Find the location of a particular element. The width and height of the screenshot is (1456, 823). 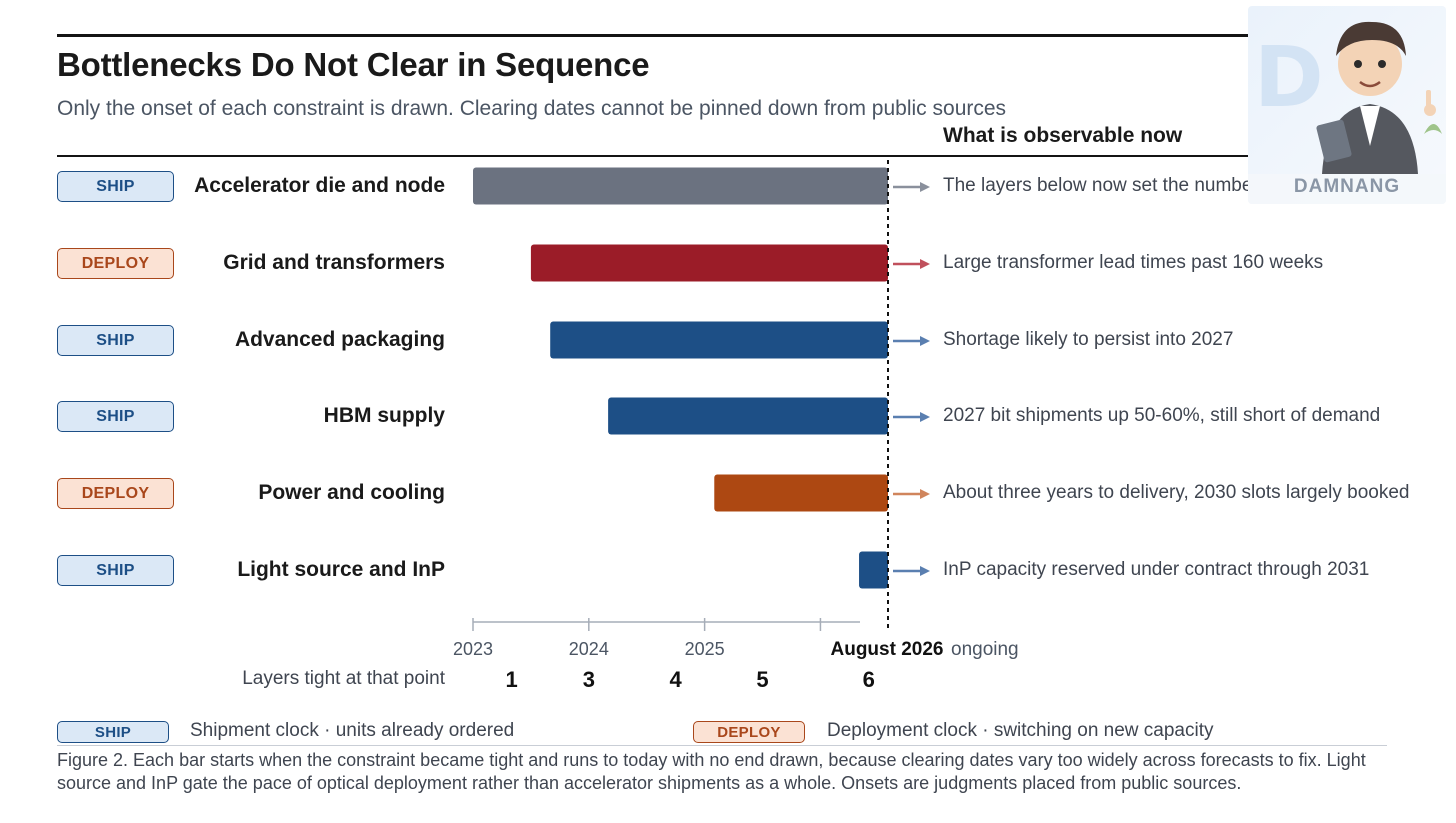

row-label: Power and cooling is located at coordinates (351, 492).